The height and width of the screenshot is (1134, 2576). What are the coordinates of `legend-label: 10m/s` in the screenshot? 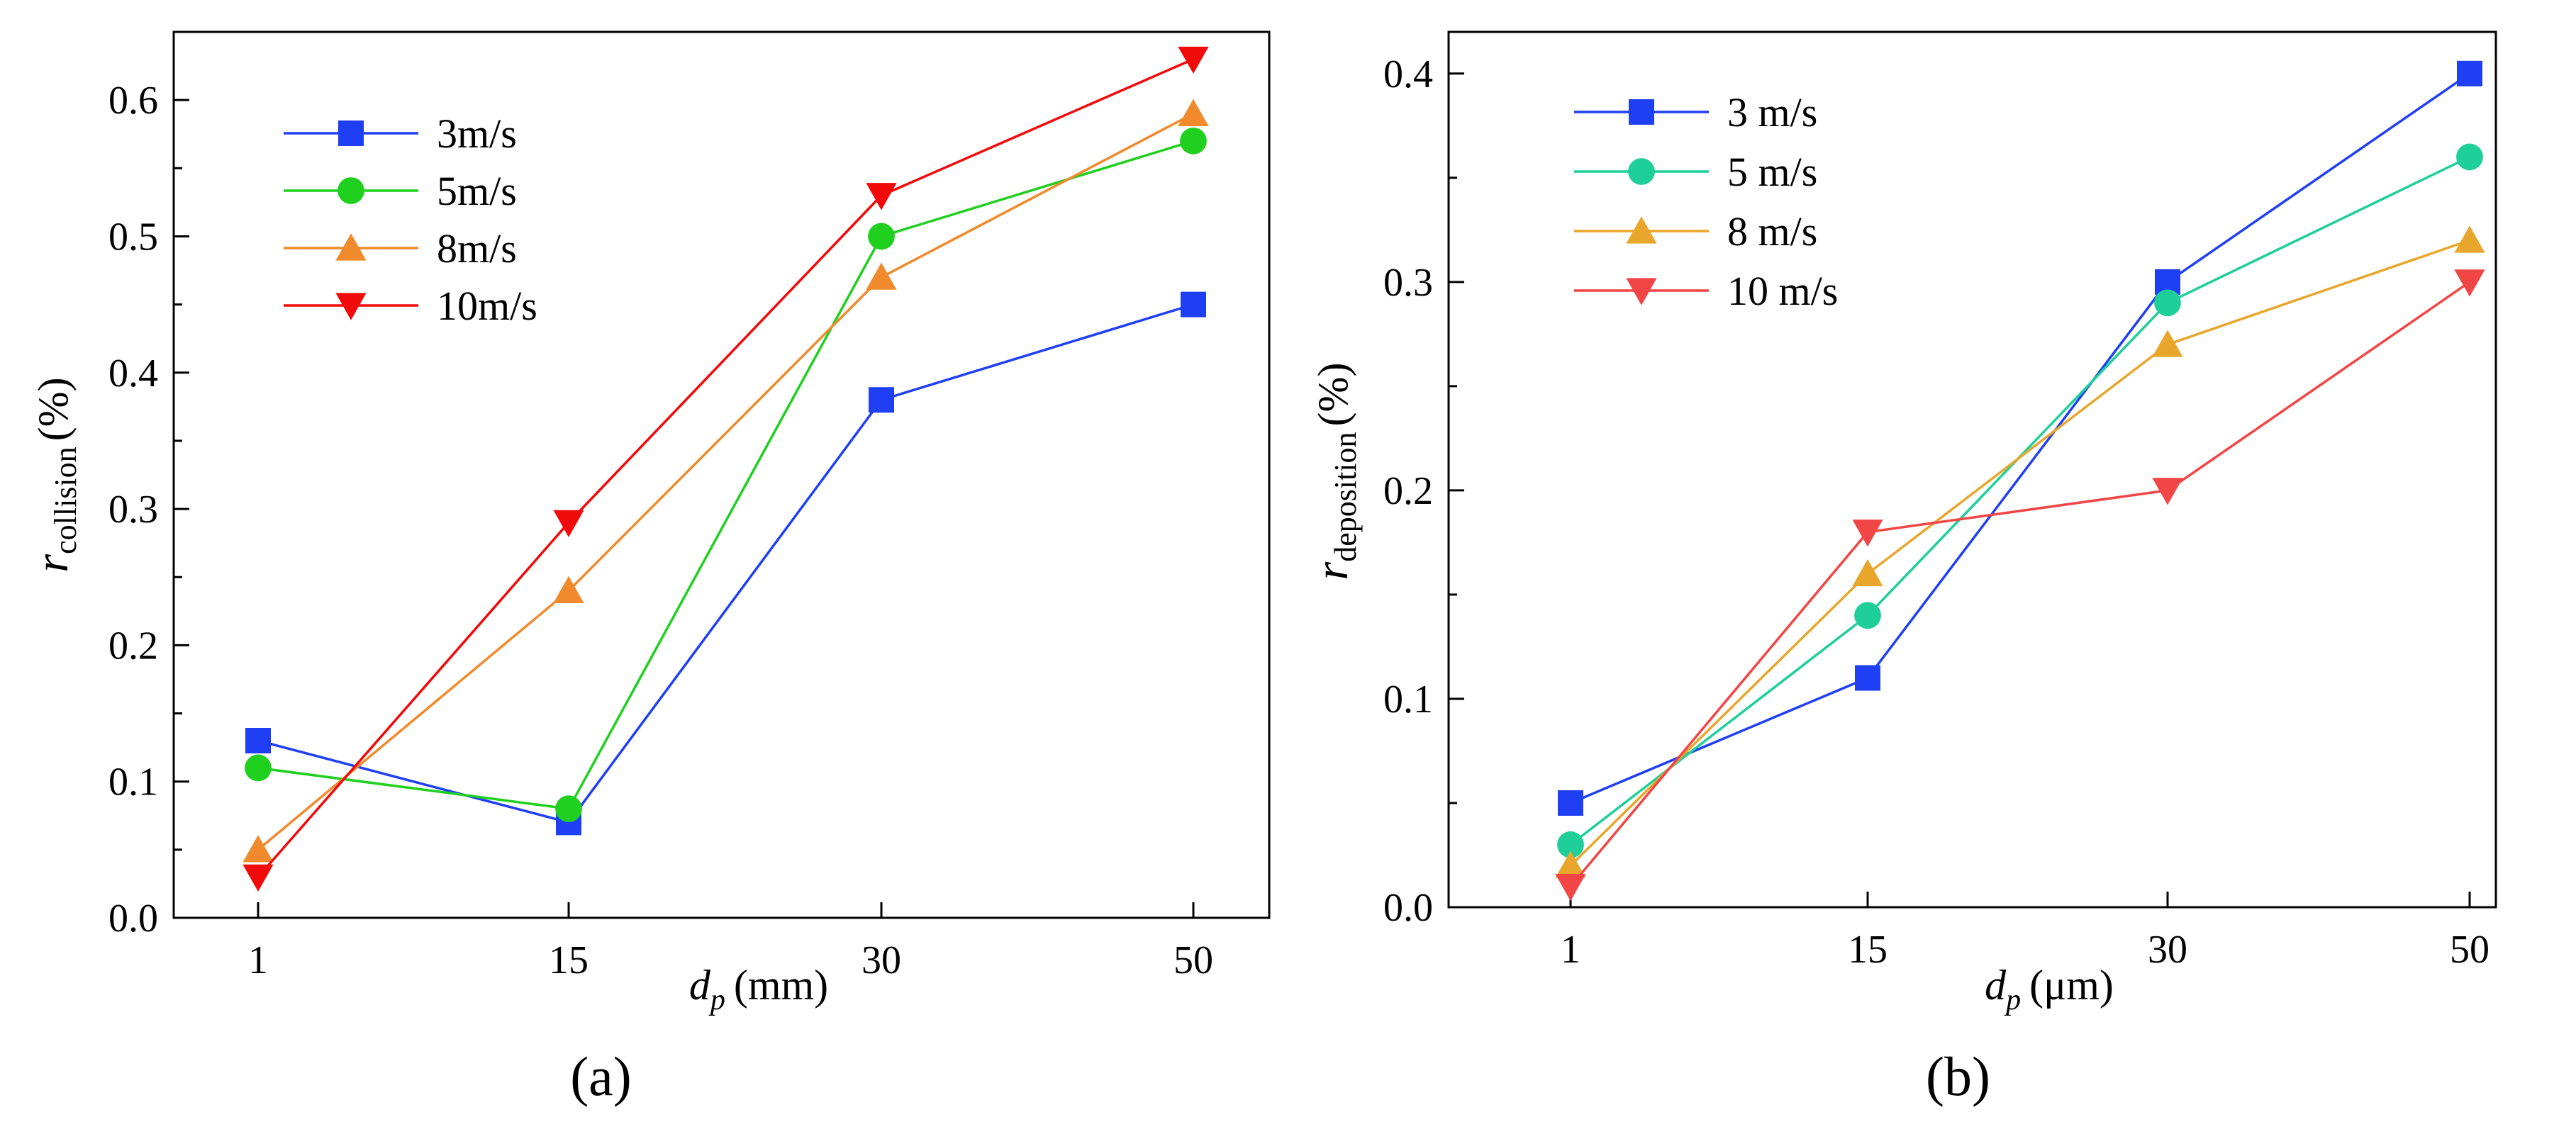 It's located at (487, 306).